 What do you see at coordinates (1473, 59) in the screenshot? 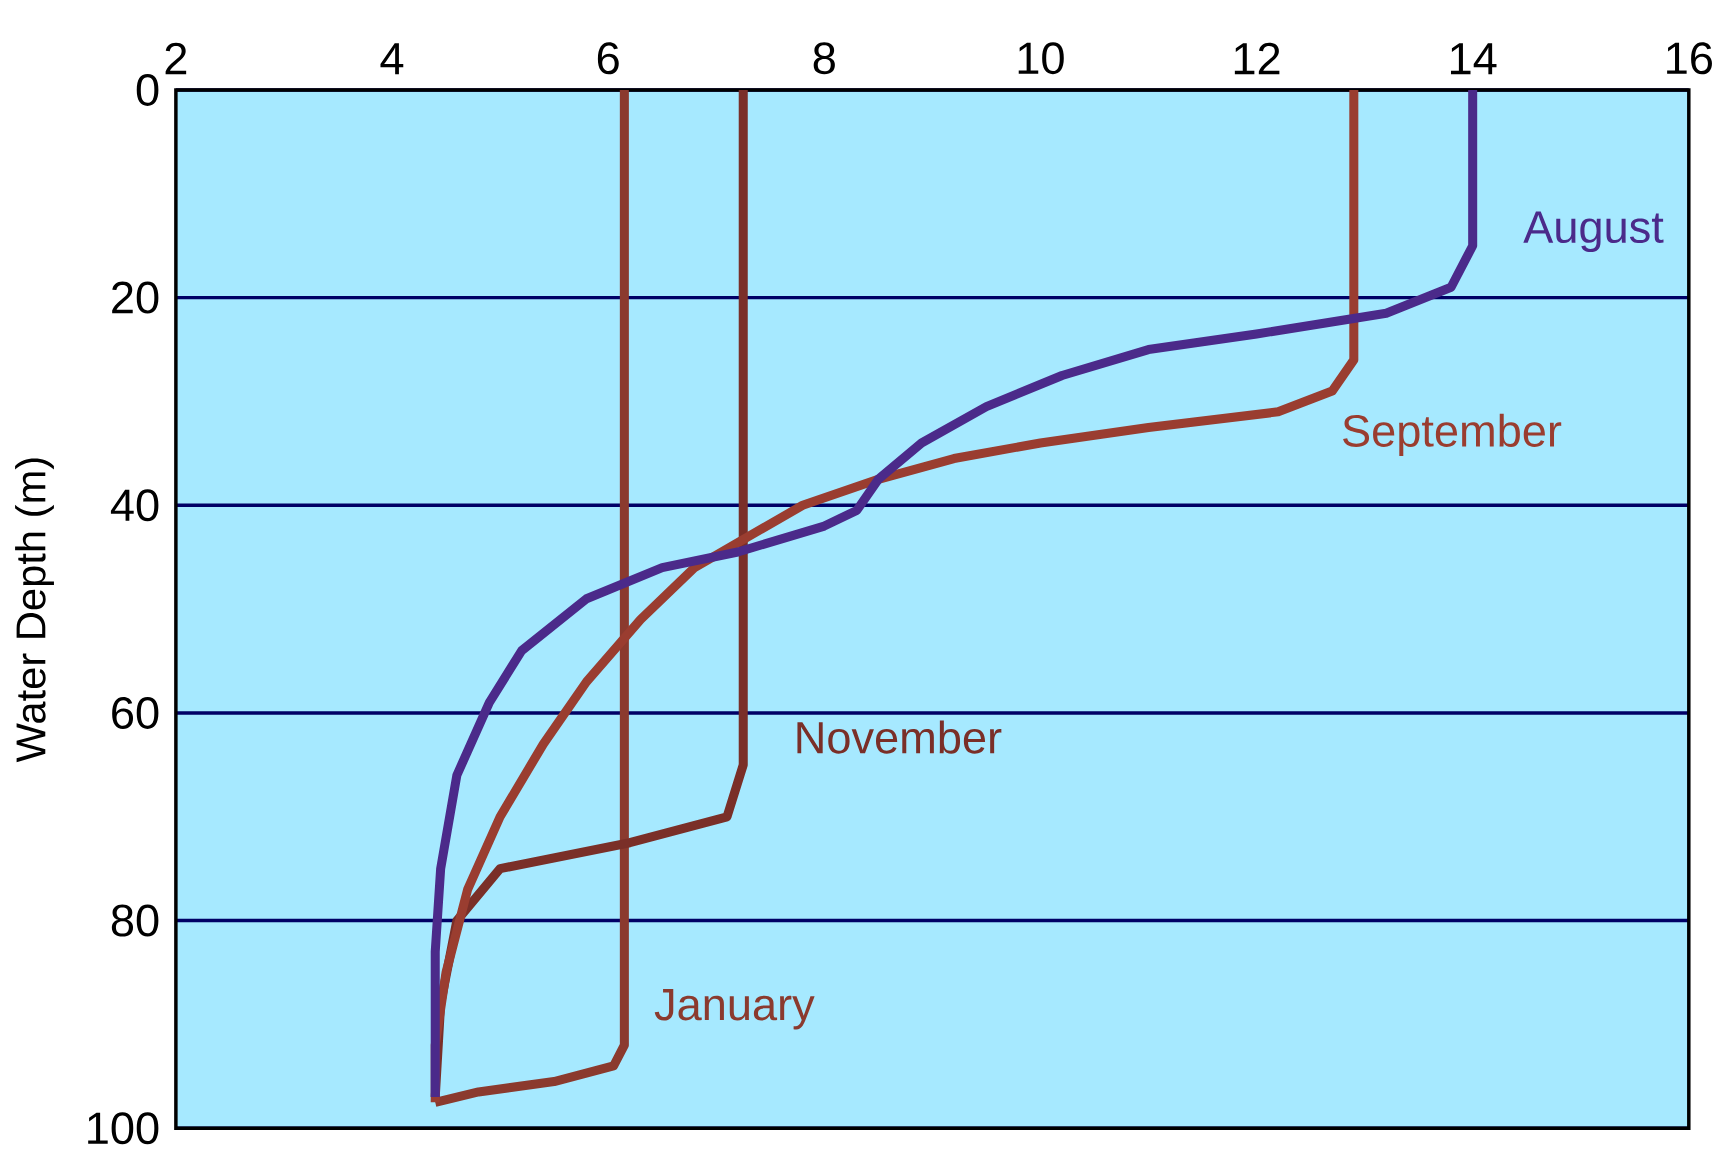
I see `x-tick-label: 14` at bounding box center [1473, 59].